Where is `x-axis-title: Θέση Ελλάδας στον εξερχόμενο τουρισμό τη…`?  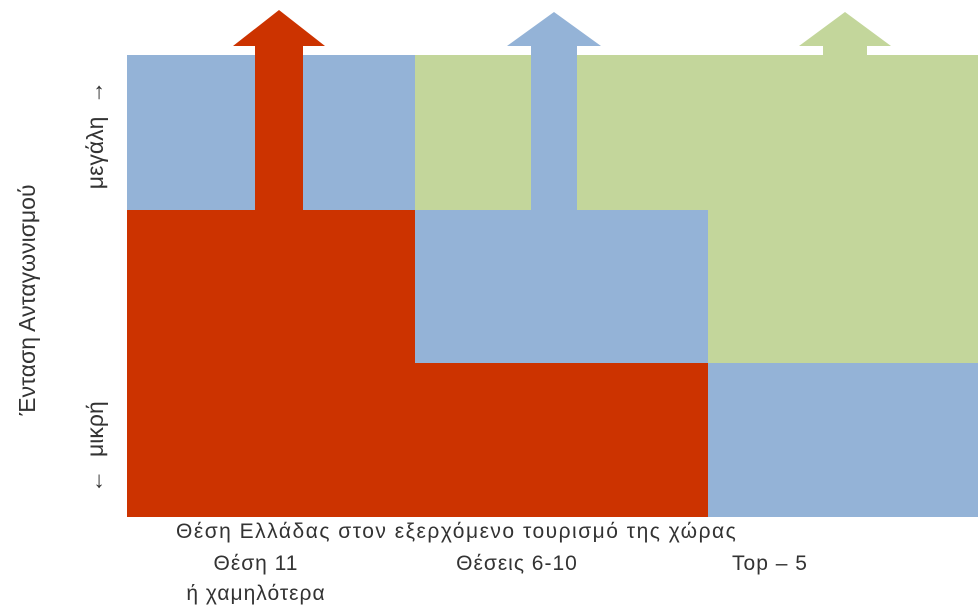 x-axis-title: Θέση Ελλάδας στον εξερχόμενο τουρισμό τη… is located at coordinates (457, 531).